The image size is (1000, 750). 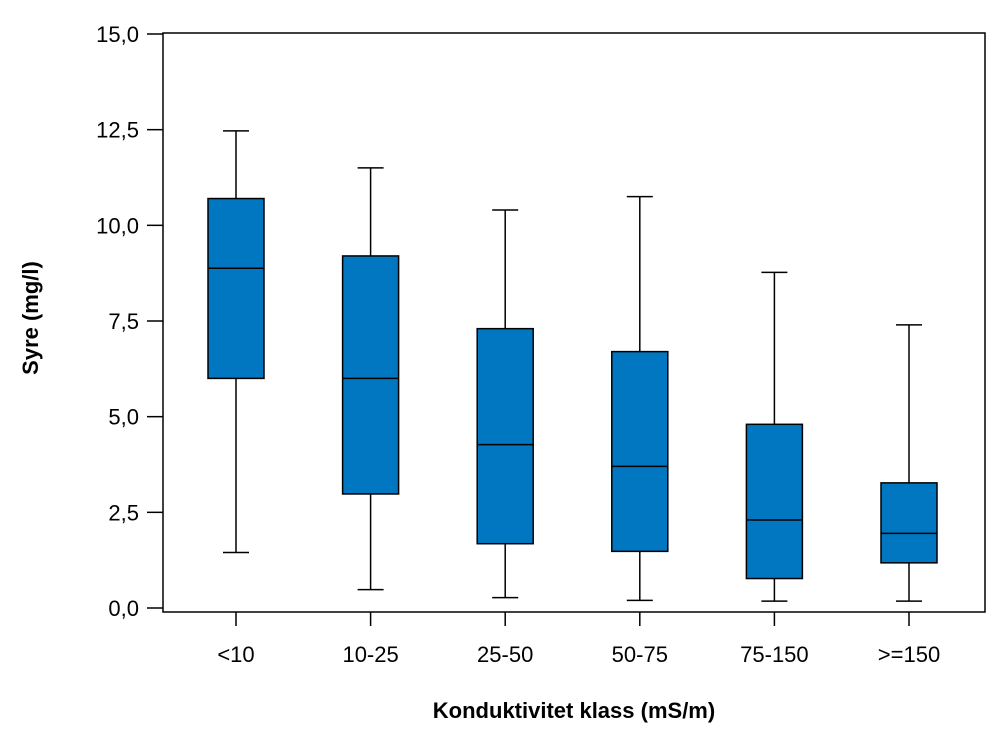 What do you see at coordinates (505, 654) in the screenshot?
I see `x-tick-label: 25-50` at bounding box center [505, 654].